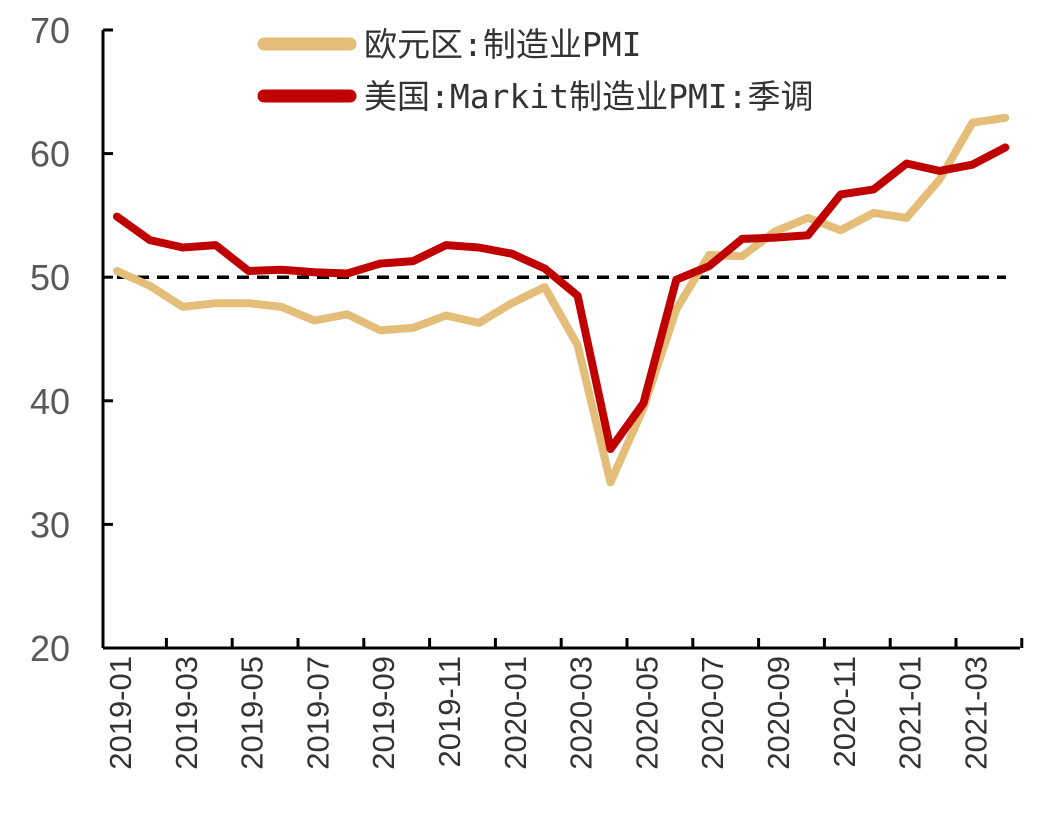 The image size is (1052, 825). I want to click on y-tick-label: 60, so click(50, 154).